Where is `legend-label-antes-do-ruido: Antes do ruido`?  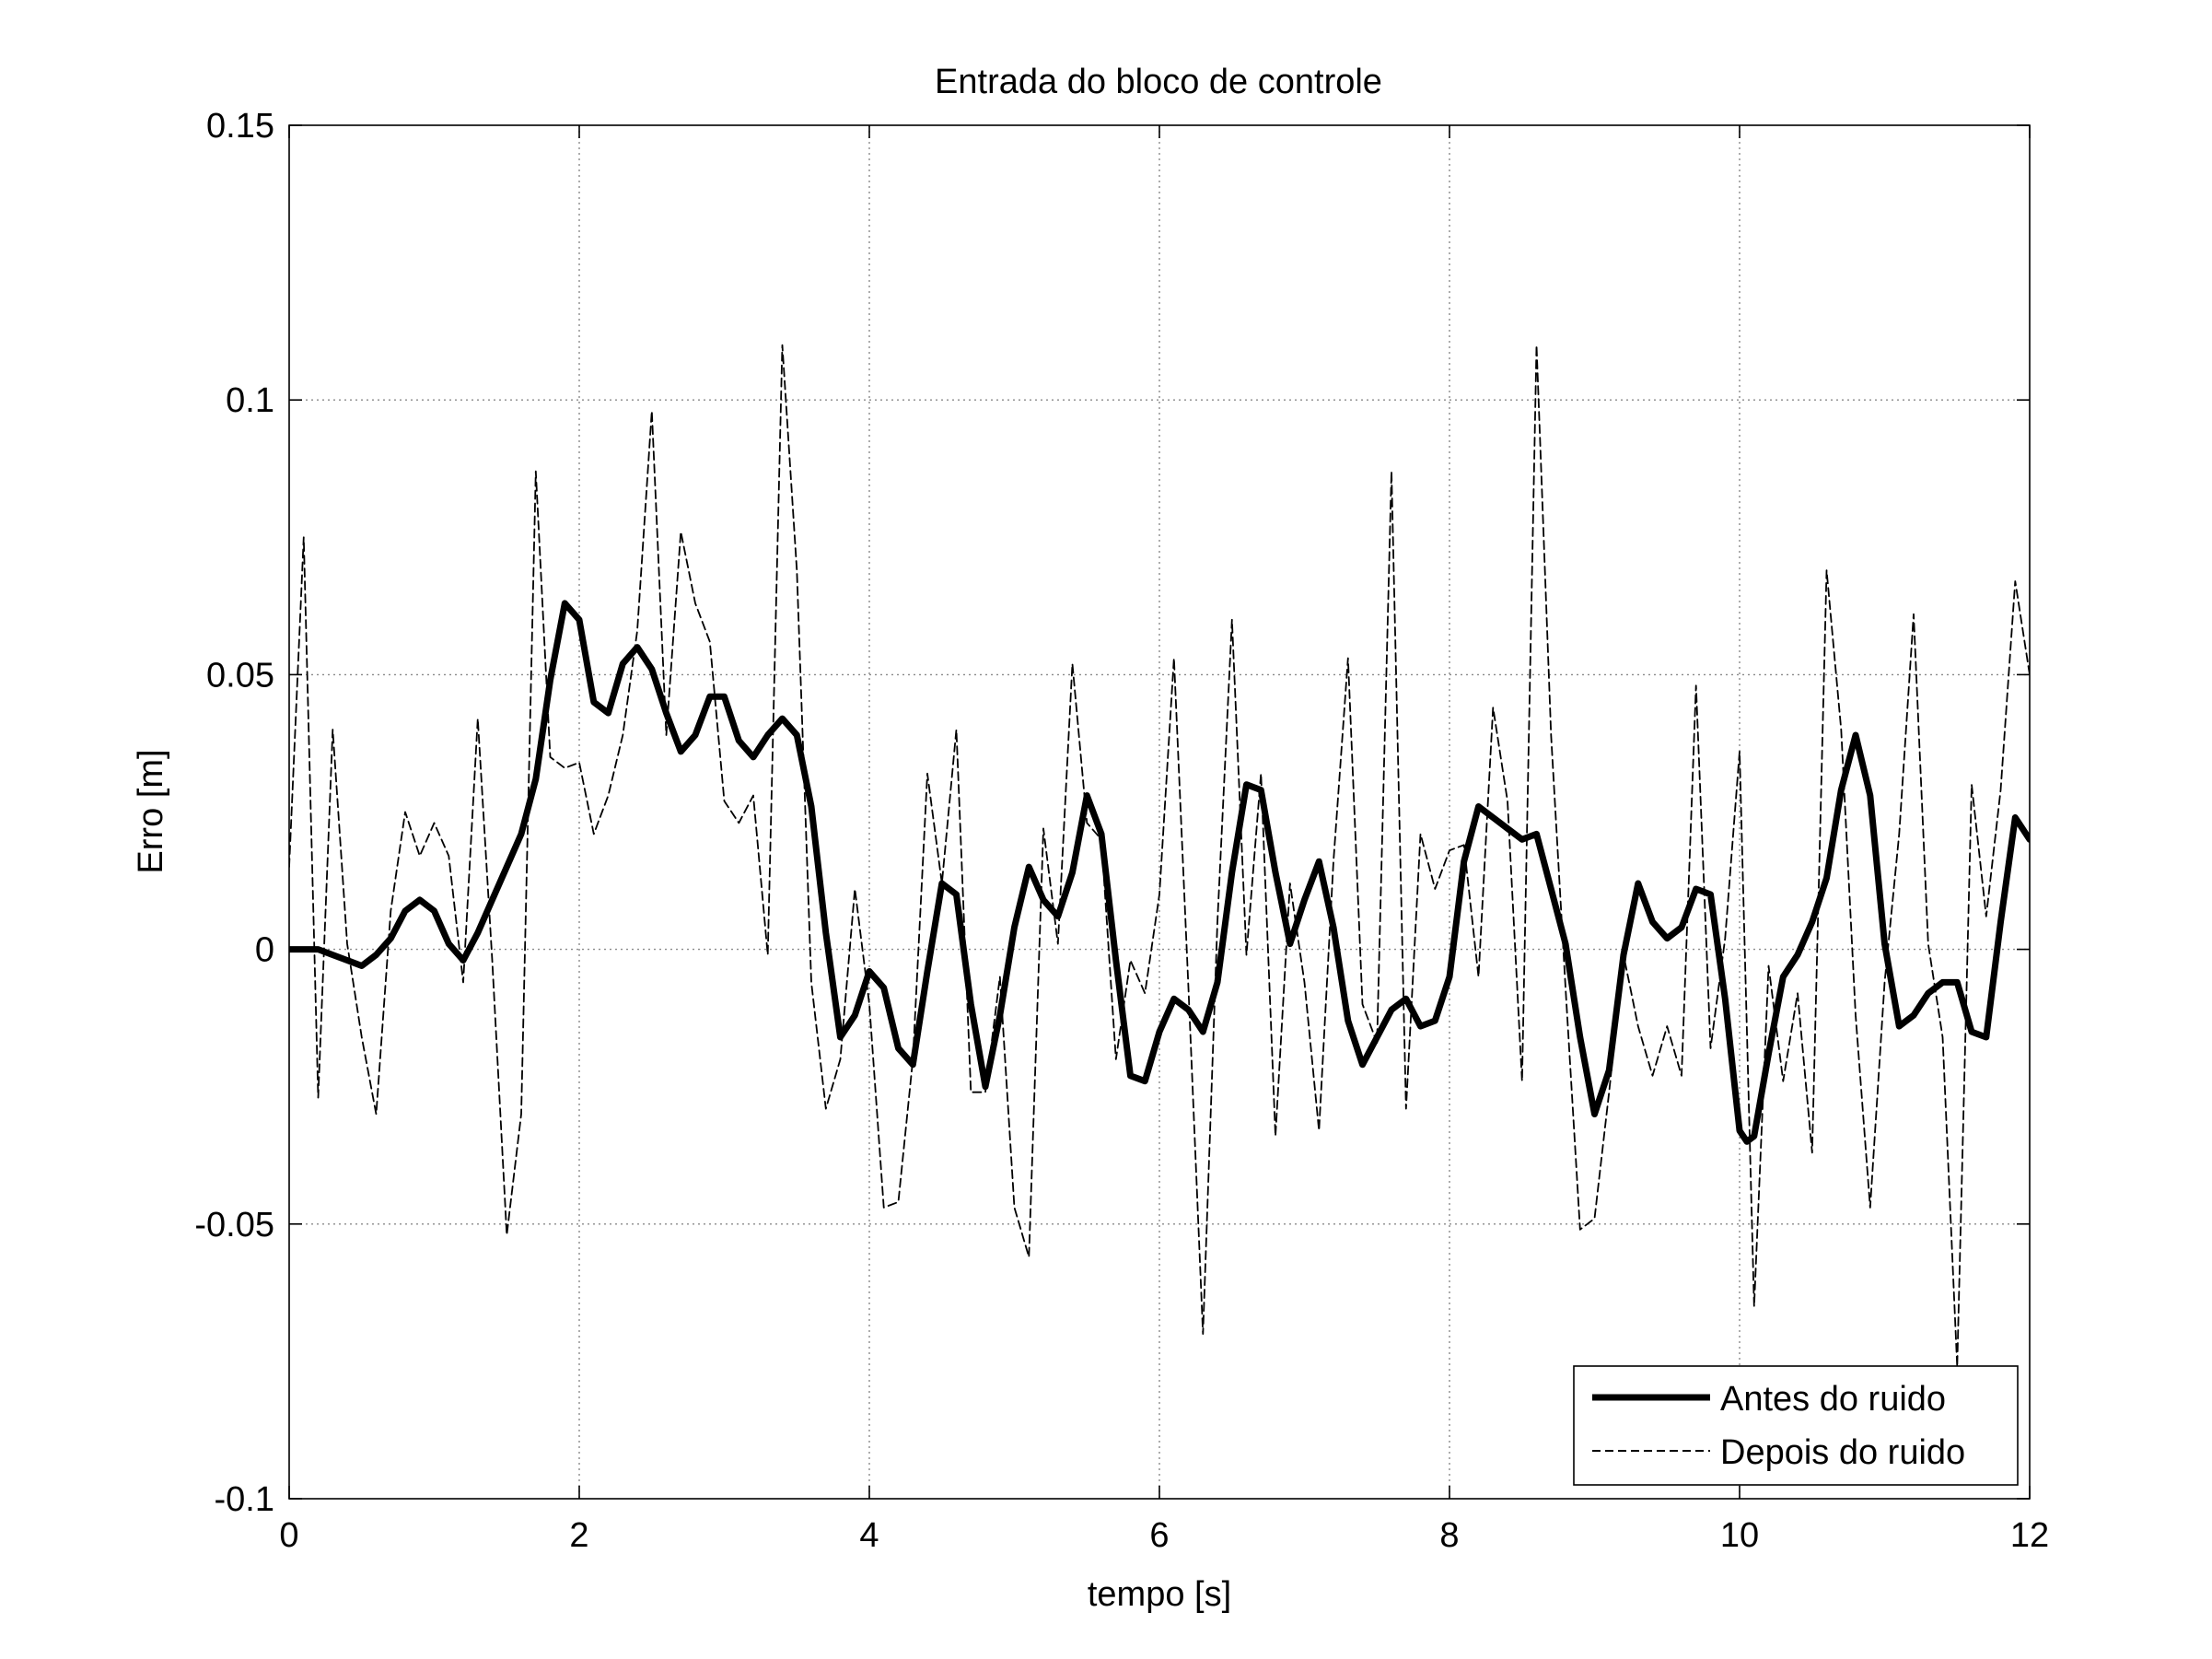
legend-label-antes-do-ruido: Antes do ruido is located at coordinates (1833, 1399).